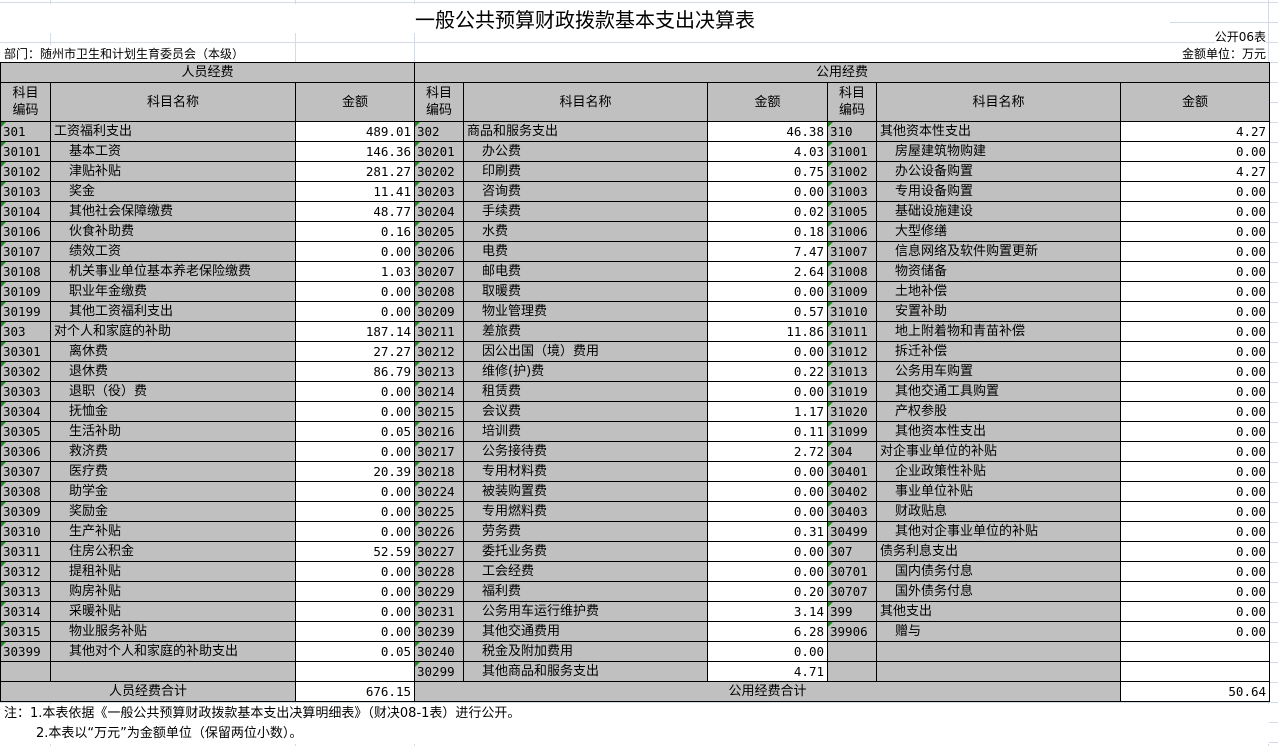 The width and height of the screenshot is (1278, 746). I want to click on cell-code: 31099, so click(852, 431).